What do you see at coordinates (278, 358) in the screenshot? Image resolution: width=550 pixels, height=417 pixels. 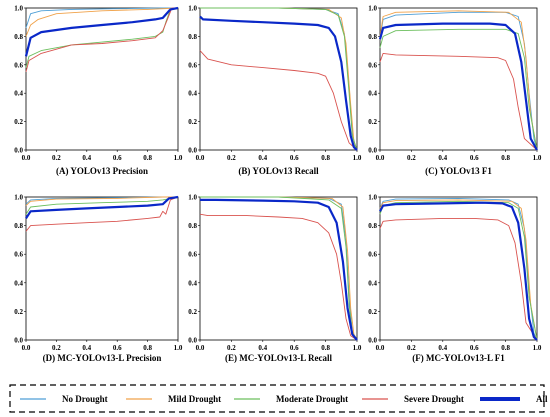 I see `panel-caption: (E) MC-YOLOv13-L Recall` at bounding box center [278, 358].